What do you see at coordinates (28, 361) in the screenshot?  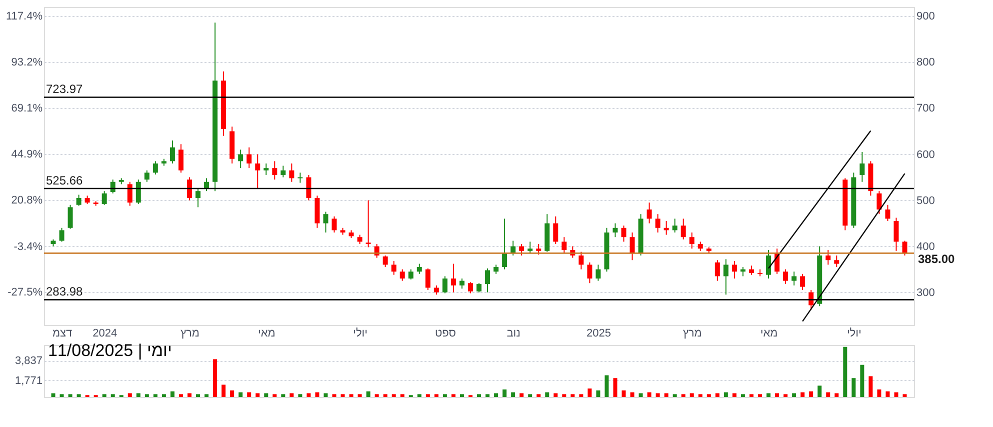 I see `y-tick-label: 3,837` at bounding box center [28, 361].